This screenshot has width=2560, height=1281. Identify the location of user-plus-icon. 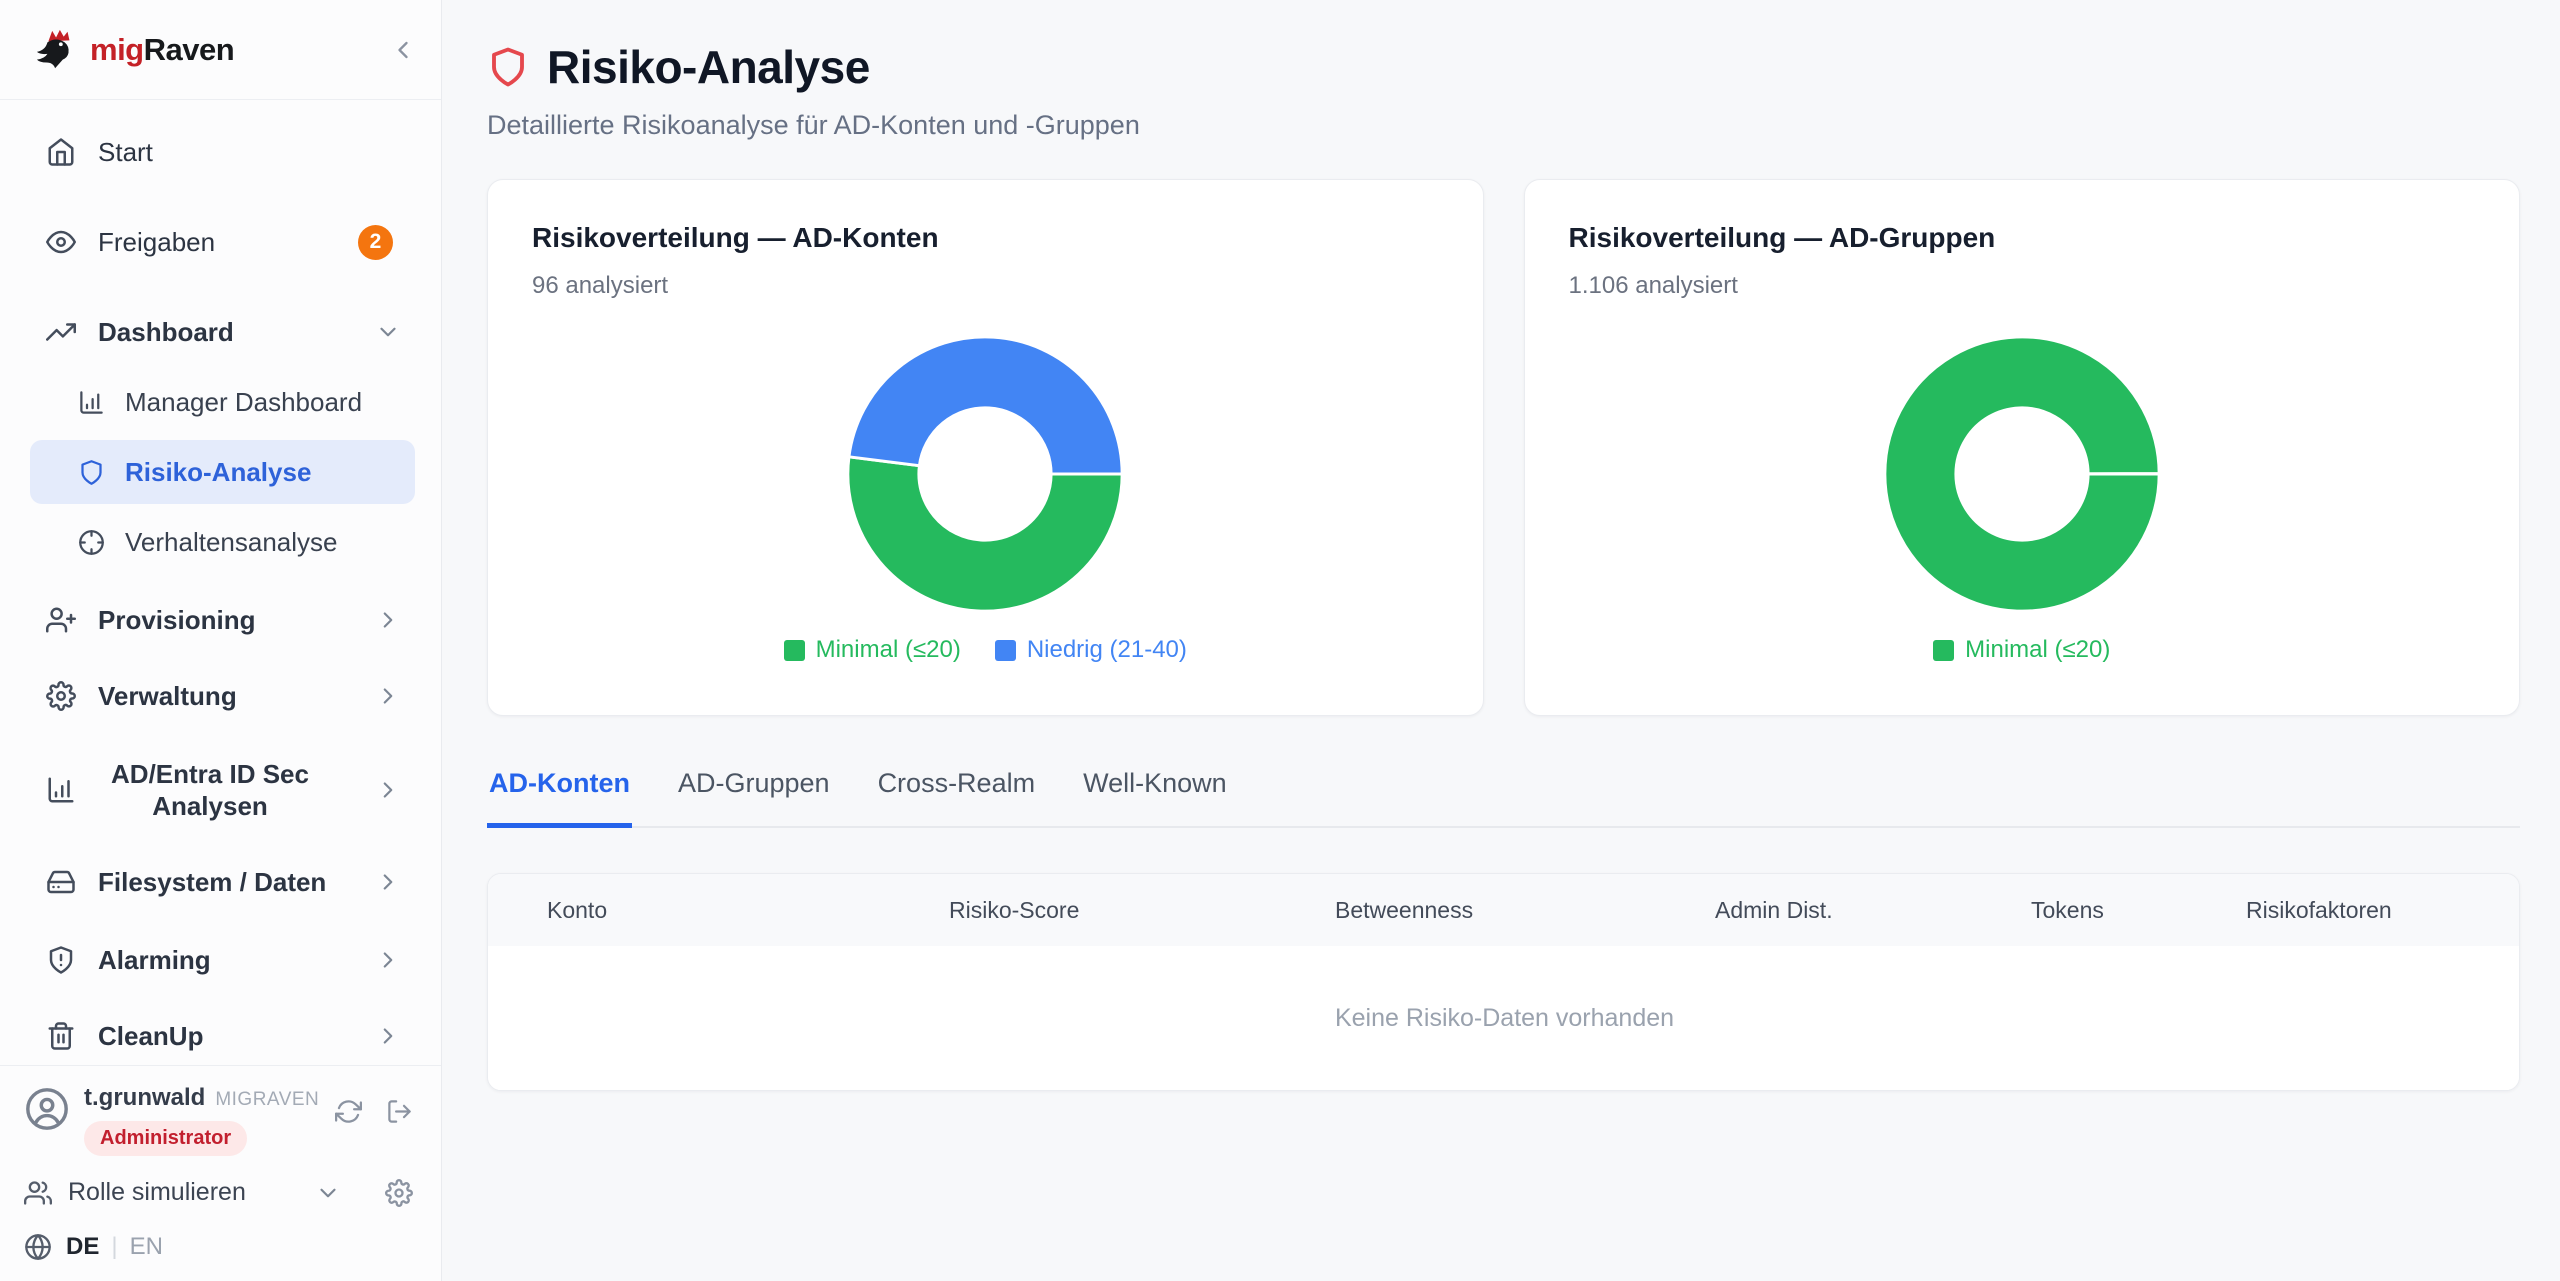
(61, 620).